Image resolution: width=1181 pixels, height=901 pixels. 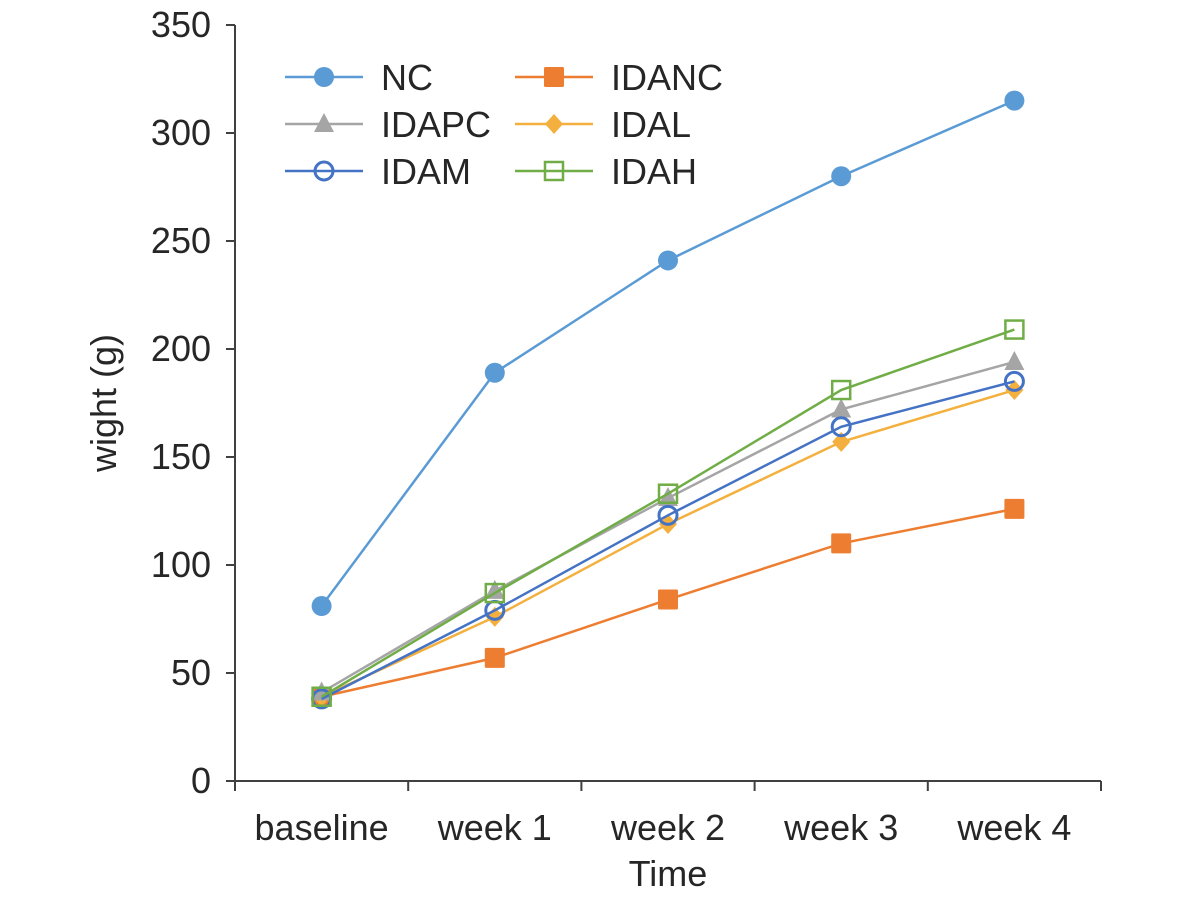 I want to click on y-axis: 0 50 100 150 200 250 300 350, so click(x=193, y=402).